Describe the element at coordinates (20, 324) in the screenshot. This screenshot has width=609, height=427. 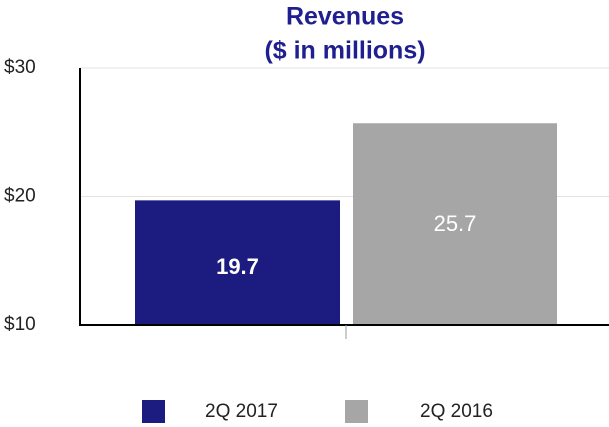
I see `y-tick-label: $10` at that location.